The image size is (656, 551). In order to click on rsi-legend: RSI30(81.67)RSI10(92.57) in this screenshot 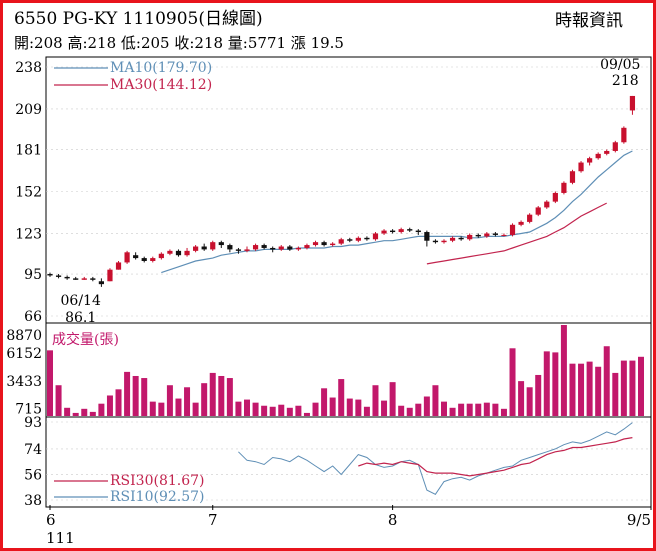, I will do `click(129, 489)`.